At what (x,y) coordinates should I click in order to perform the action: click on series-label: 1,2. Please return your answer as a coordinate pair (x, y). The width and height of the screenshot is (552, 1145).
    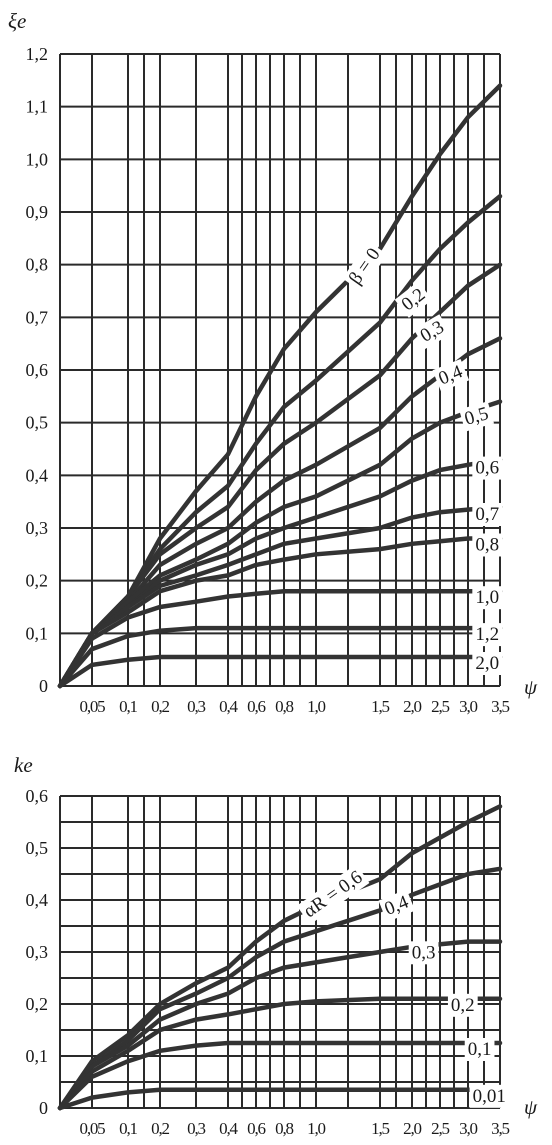
    Looking at the image, I should click on (487, 635).